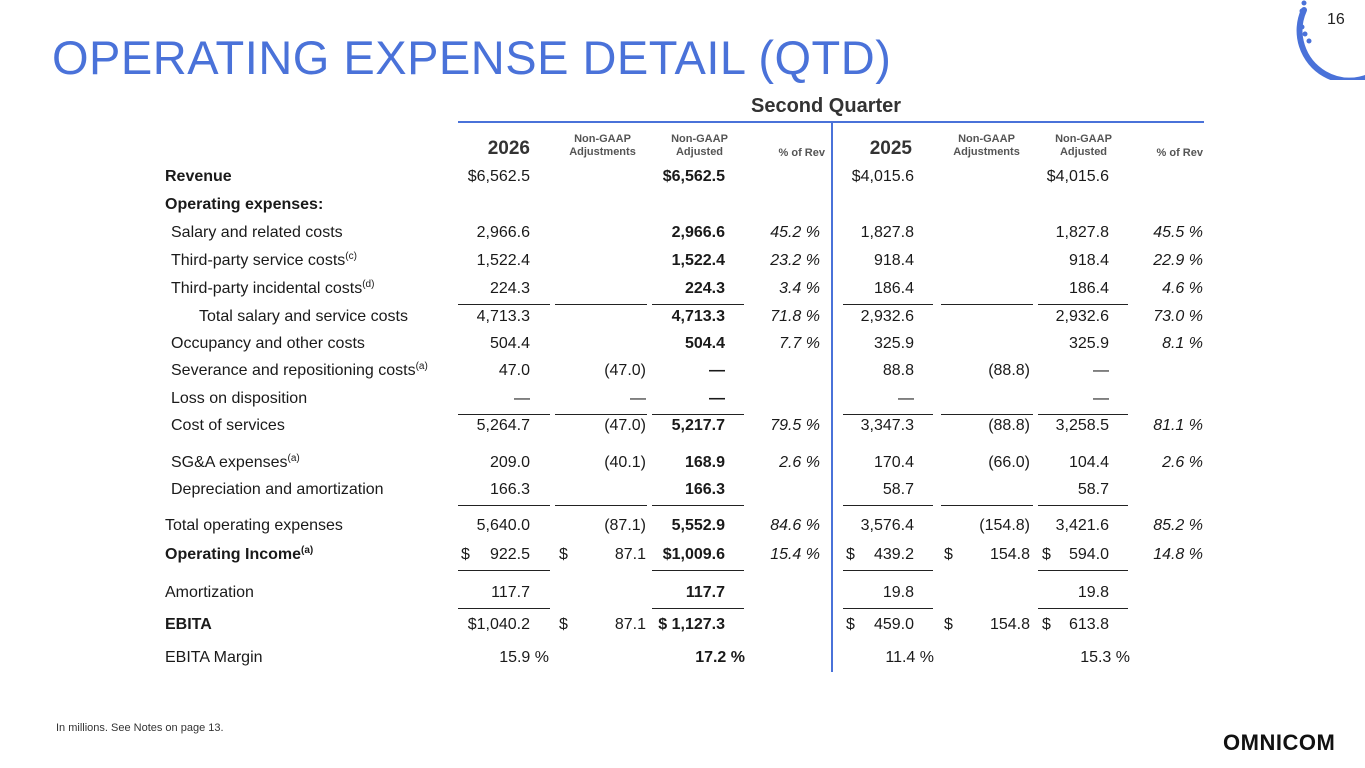 The width and height of the screenshot is (1365, 768). I want to click on cell-c5: 2,932.6, so click(887, 316).